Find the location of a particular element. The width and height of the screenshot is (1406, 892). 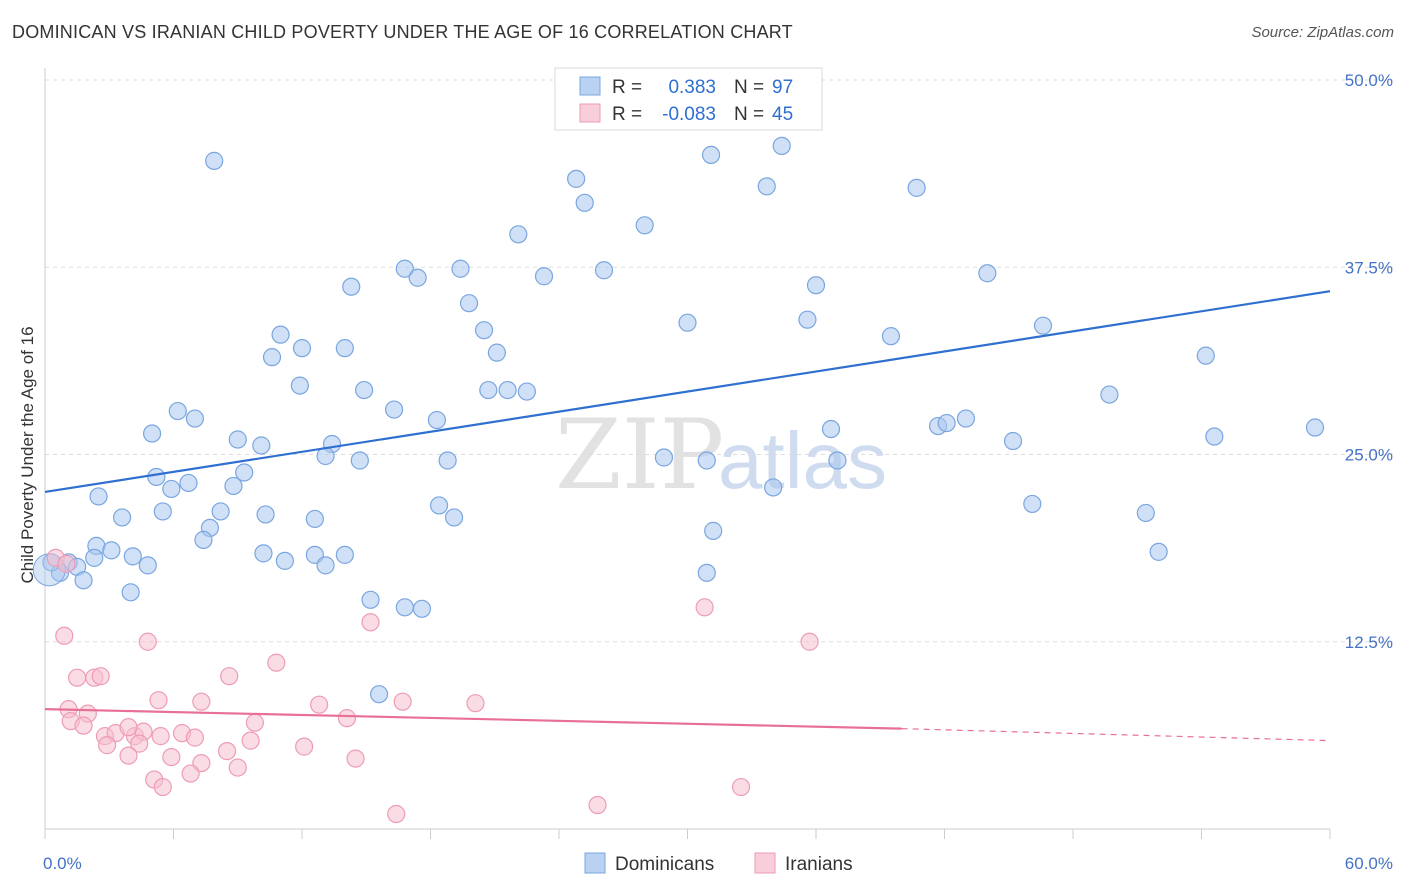

bottom-legend-label-iranians: Iranians is located at coordinates (819, 864).